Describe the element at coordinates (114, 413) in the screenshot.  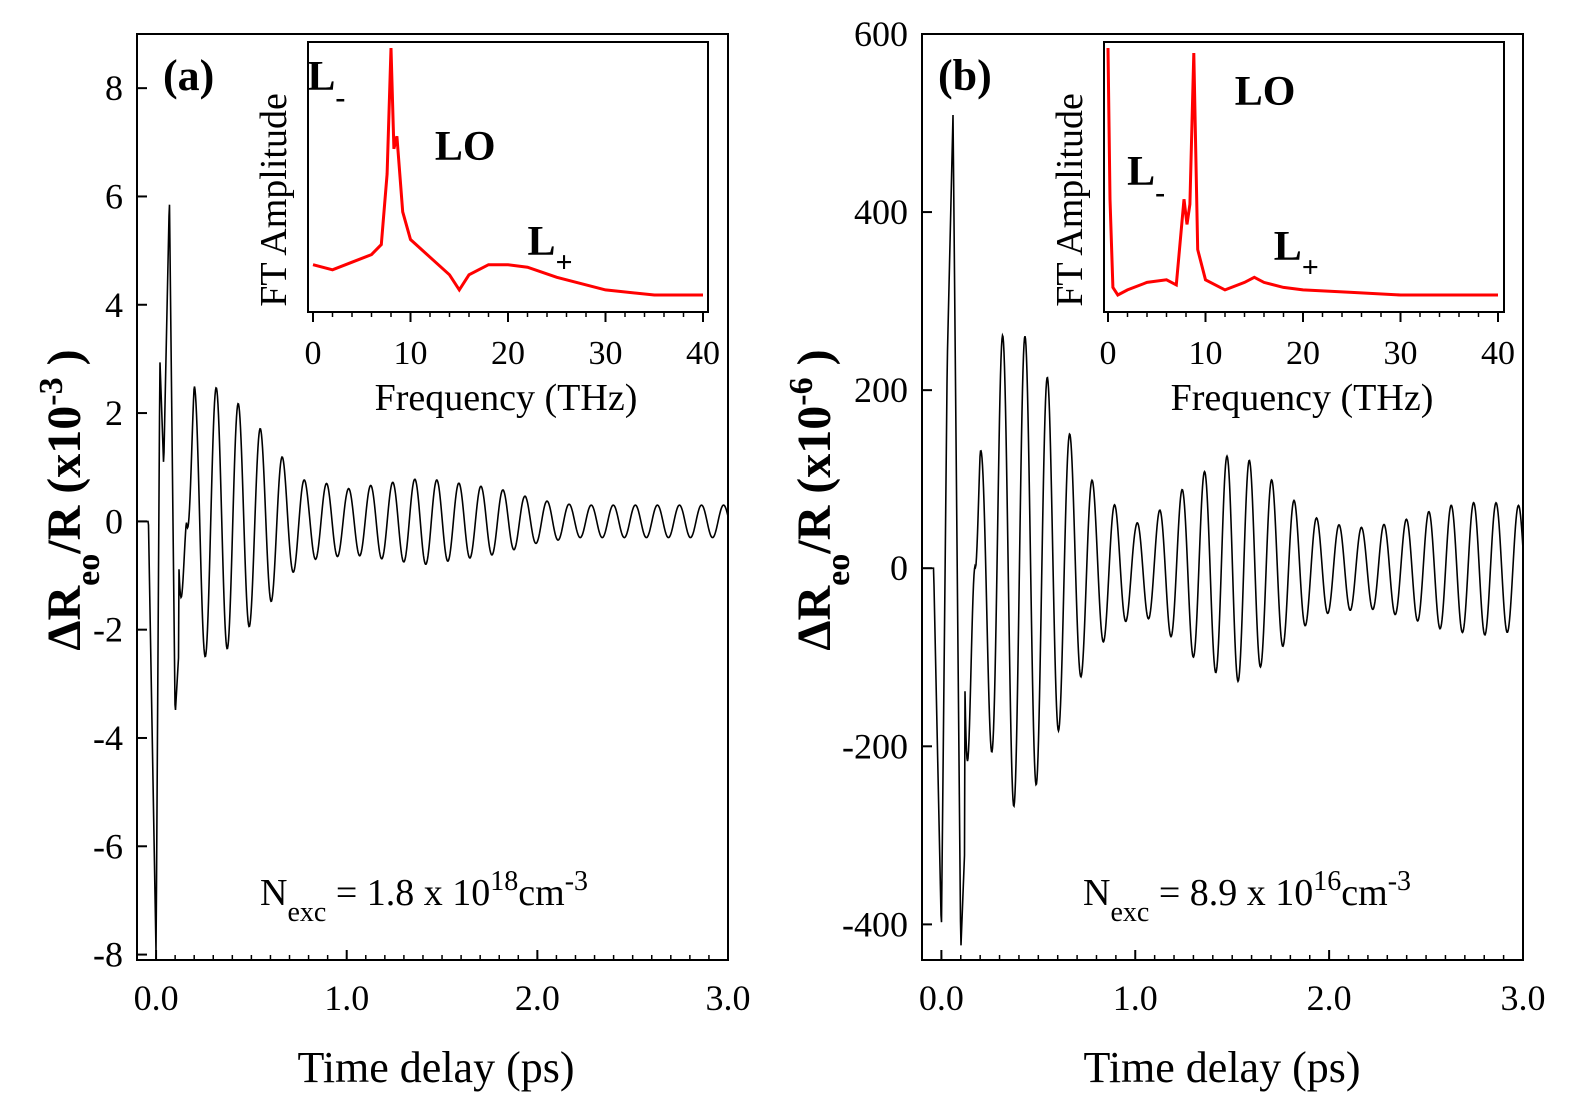
I see `y-tick-label: 2` at that location.